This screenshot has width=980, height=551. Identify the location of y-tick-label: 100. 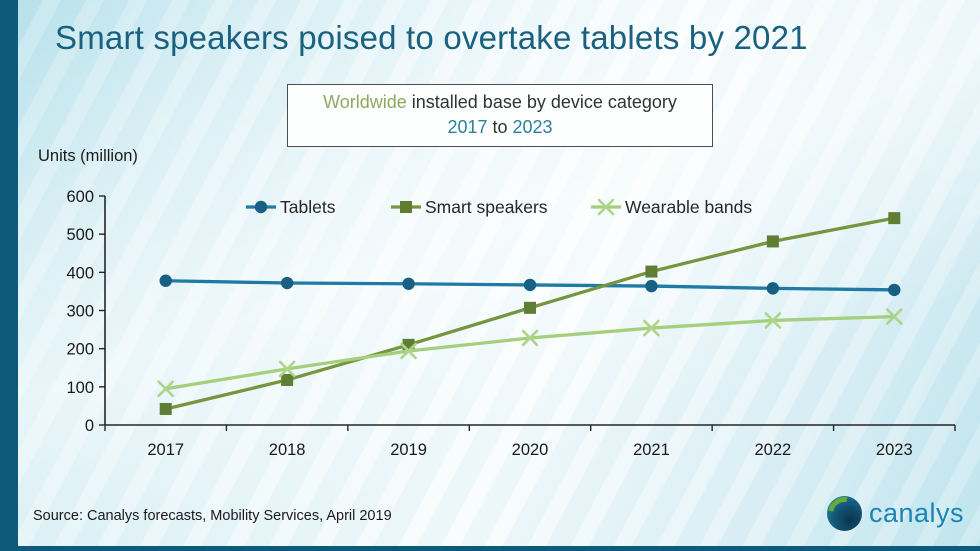
(80, 388).